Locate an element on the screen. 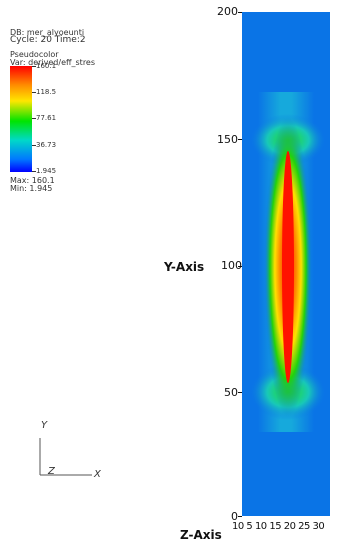 The height and width of the screenshot is (542, 338). orientation-triad: Y Z X is located at coordinates (79, 455).